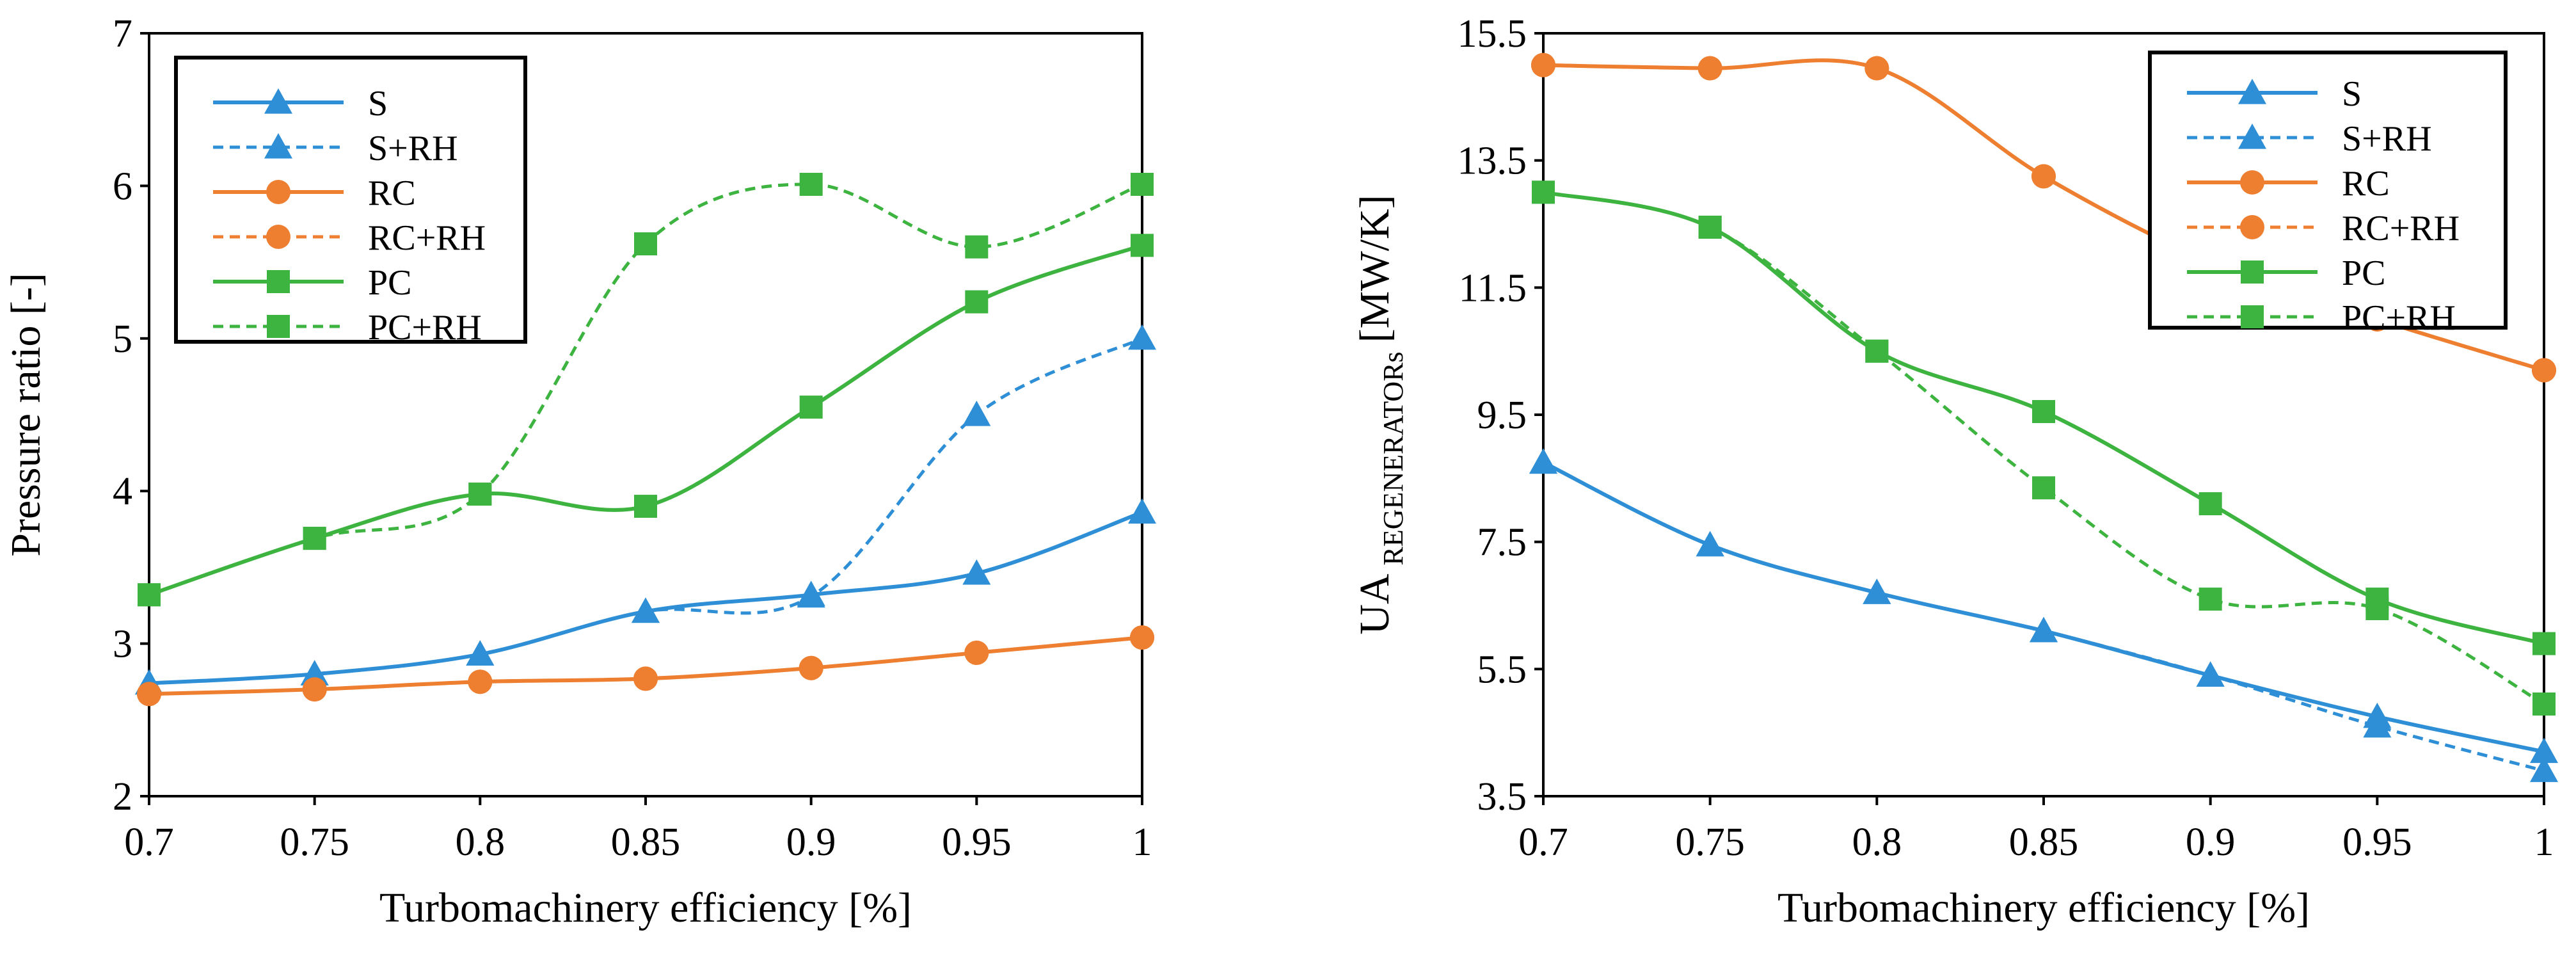 The height and width of the screenshot is (953, 2576). What do you see at coordinates (2401, 228) in the screenshot?
I see `legend-label: RC+RH` at bounding box center [2401, 228].